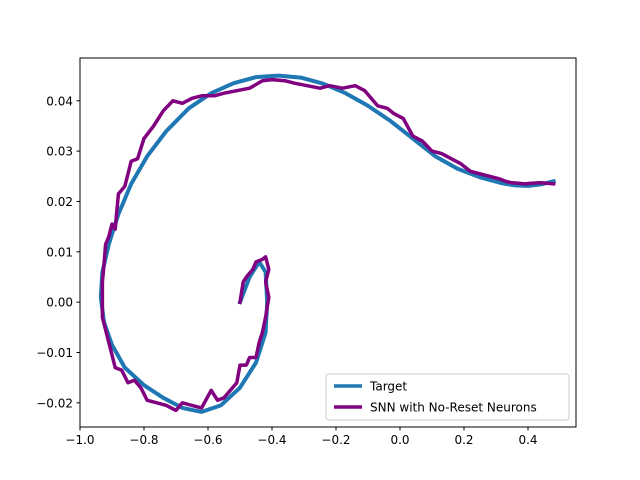 This screenshot has width=640, height=480. Describe the element at coordinates (463, 440) in the screenshot. I see `x-tick-label: 0.2` at that location.